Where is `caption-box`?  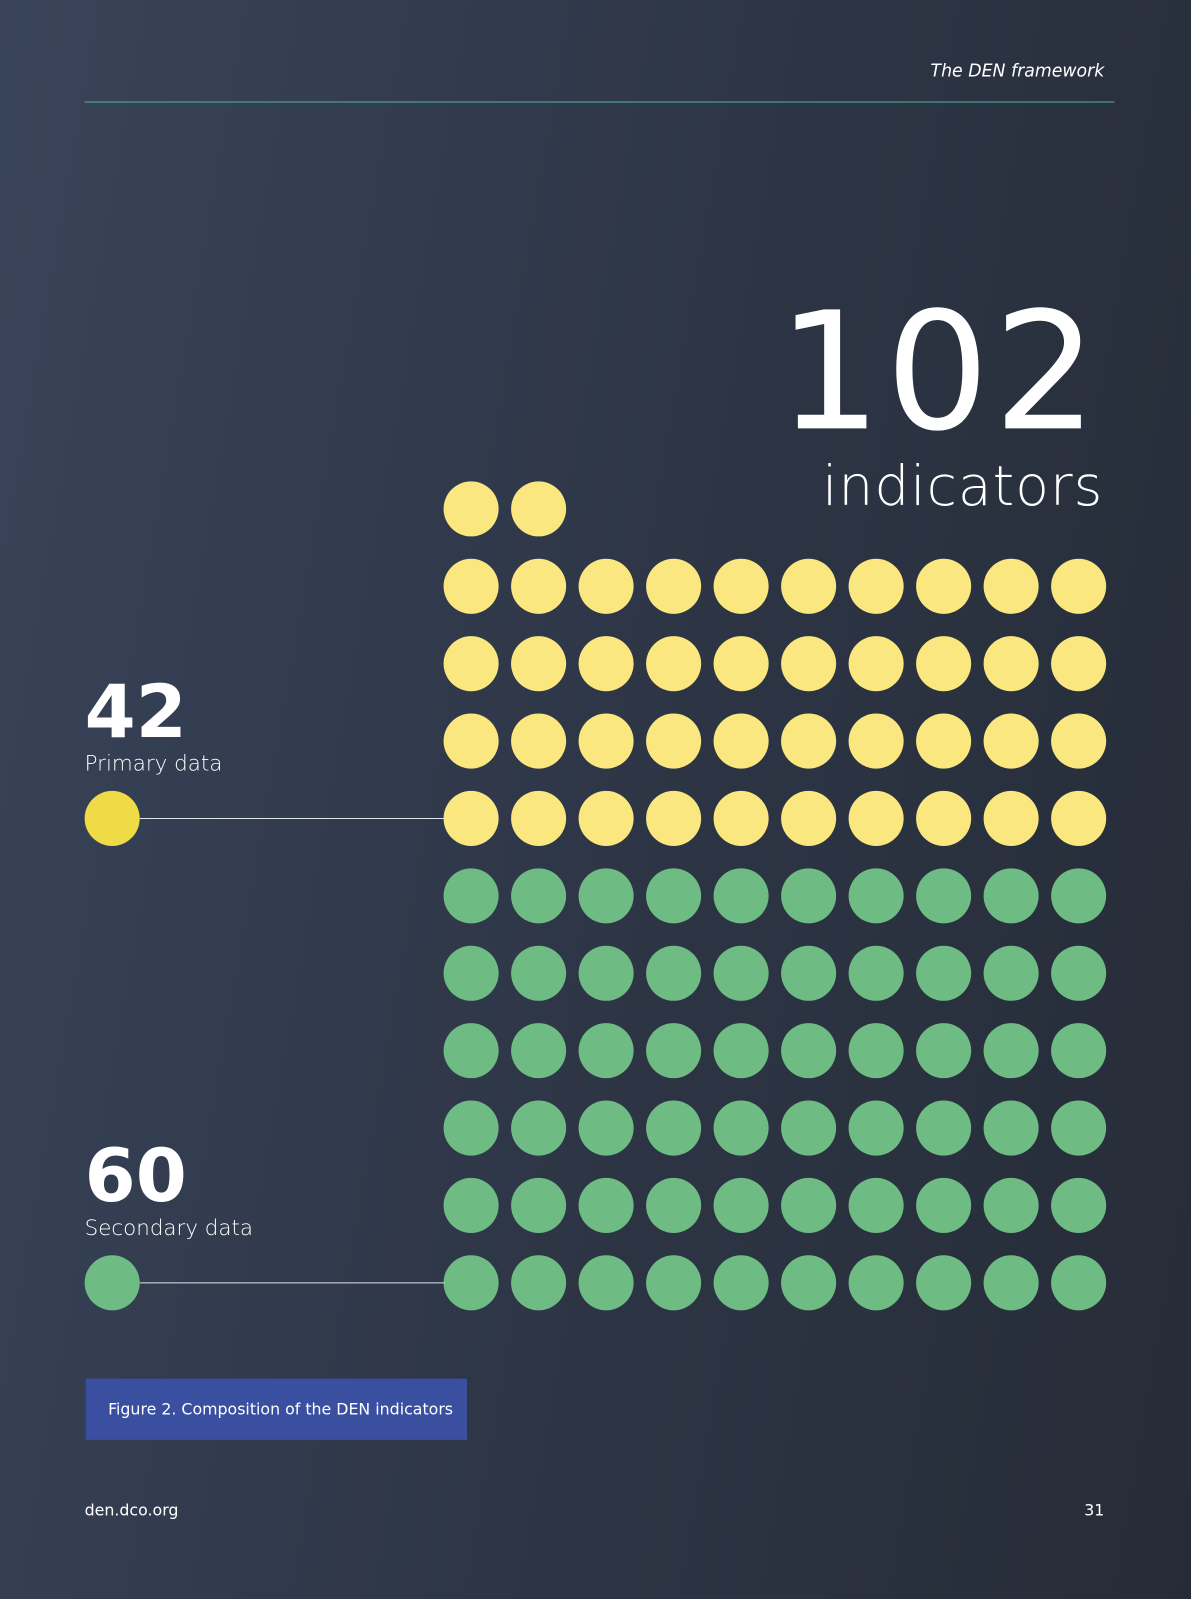
caption-box is located at coordinates (276, 1409).